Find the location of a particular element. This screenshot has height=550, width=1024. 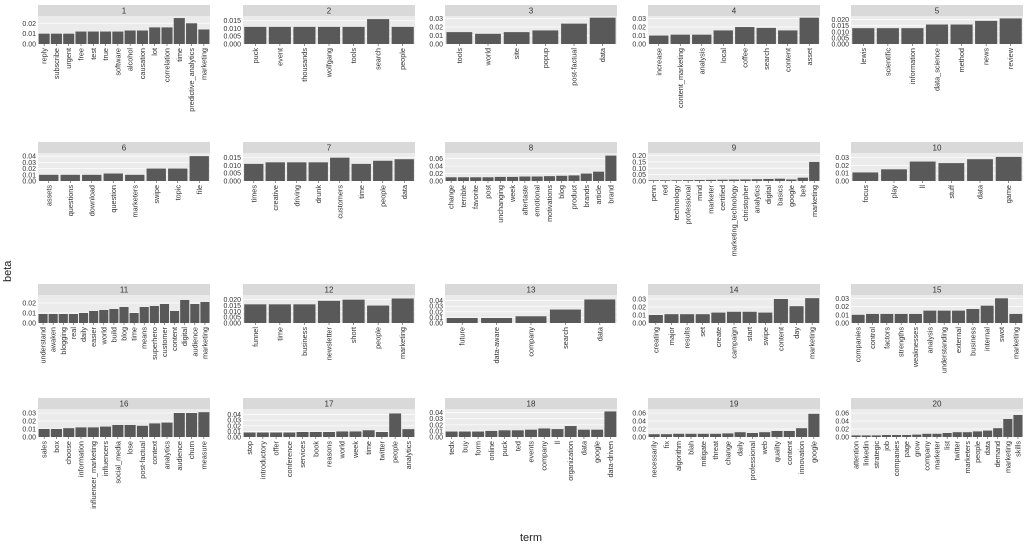

bar-web is located at coordinates (765, 434).